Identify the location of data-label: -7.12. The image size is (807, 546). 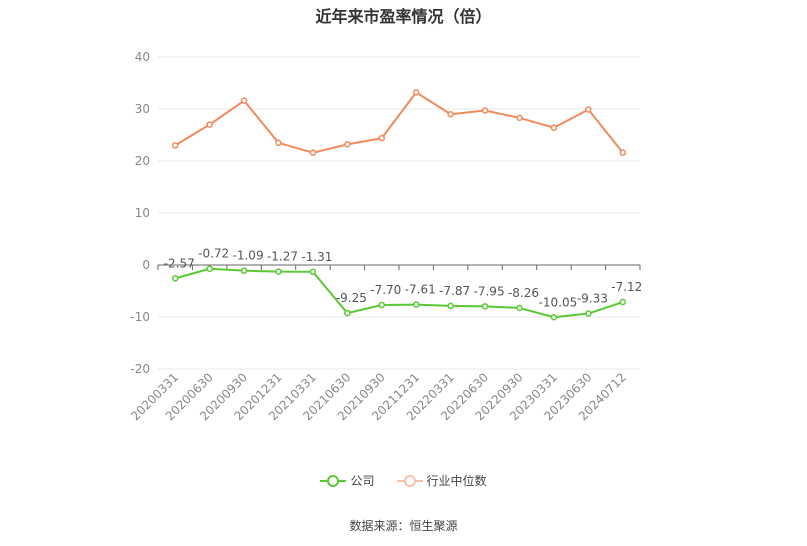
(626, 287).